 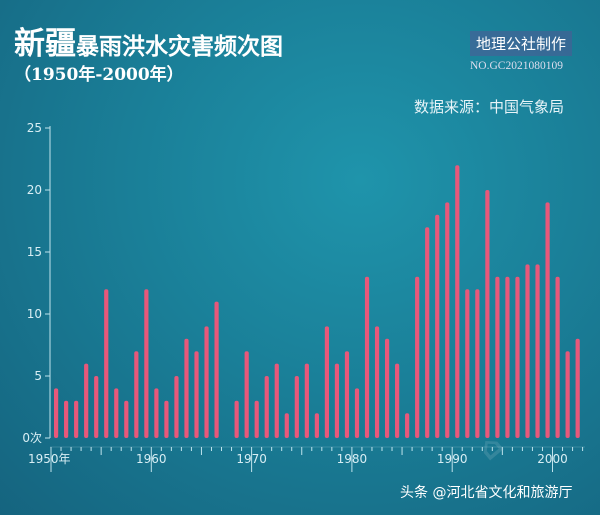 What do you see at coordinates (76, 419) in the screenshot?
I see `bar-1952` at bounding box center [76, 419].